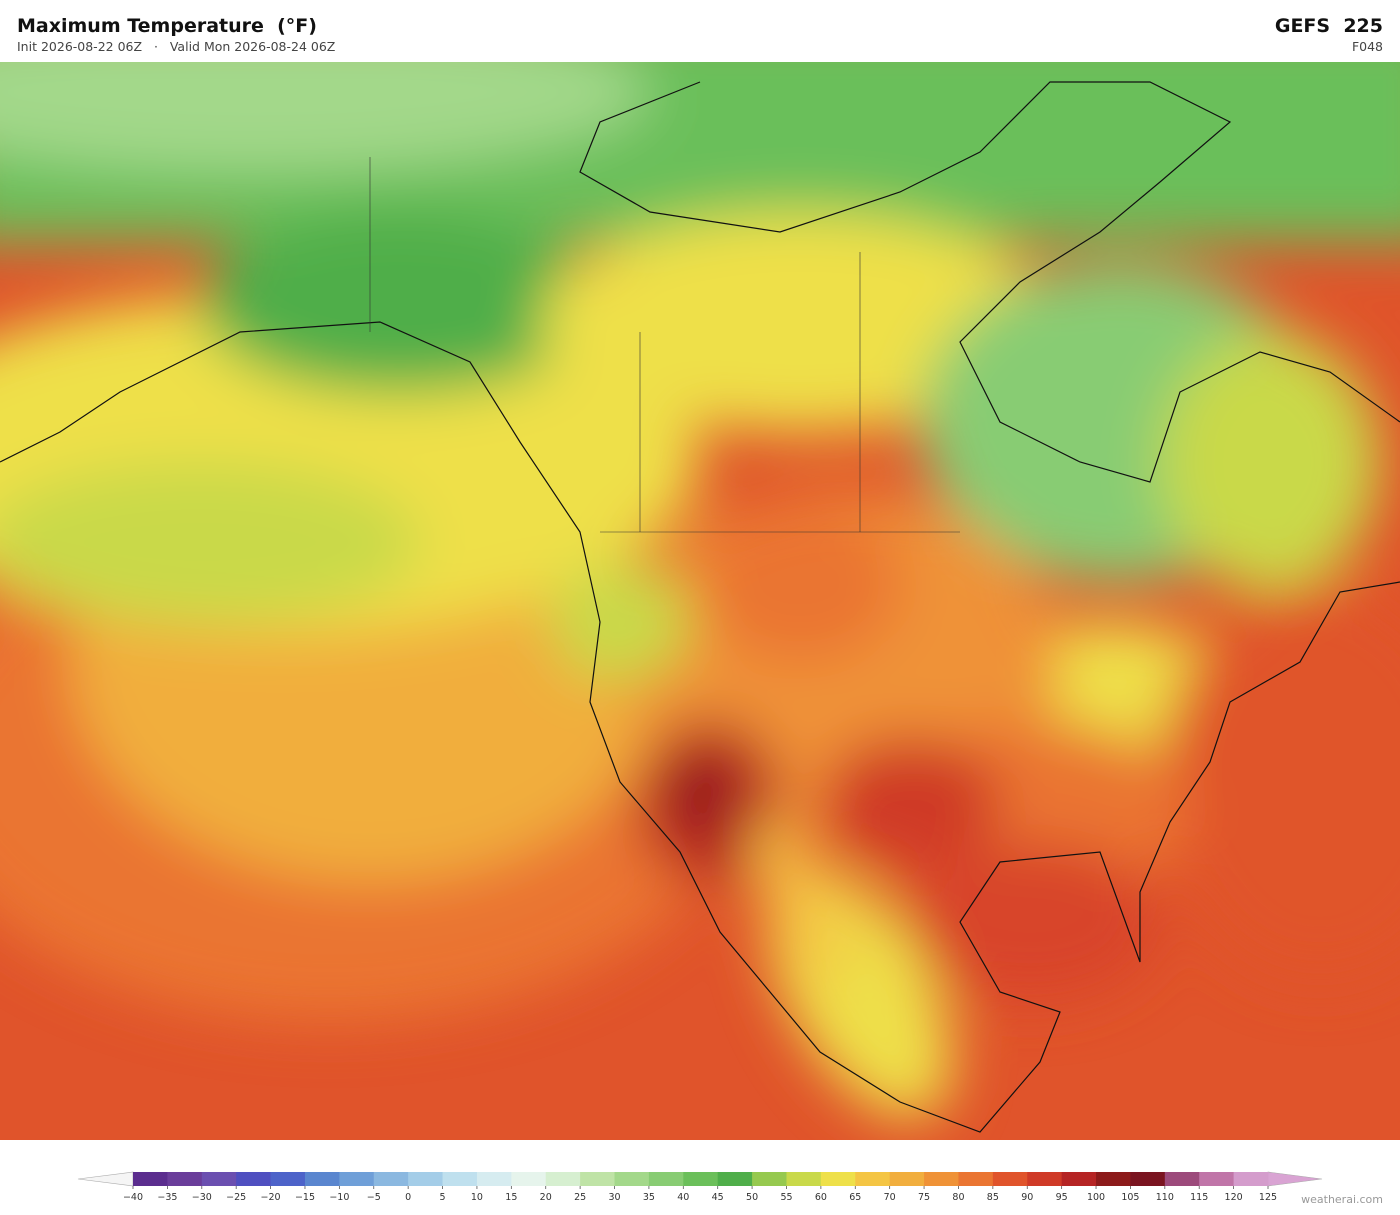  I want to click on tick-label: 10, so click(477, 1197).